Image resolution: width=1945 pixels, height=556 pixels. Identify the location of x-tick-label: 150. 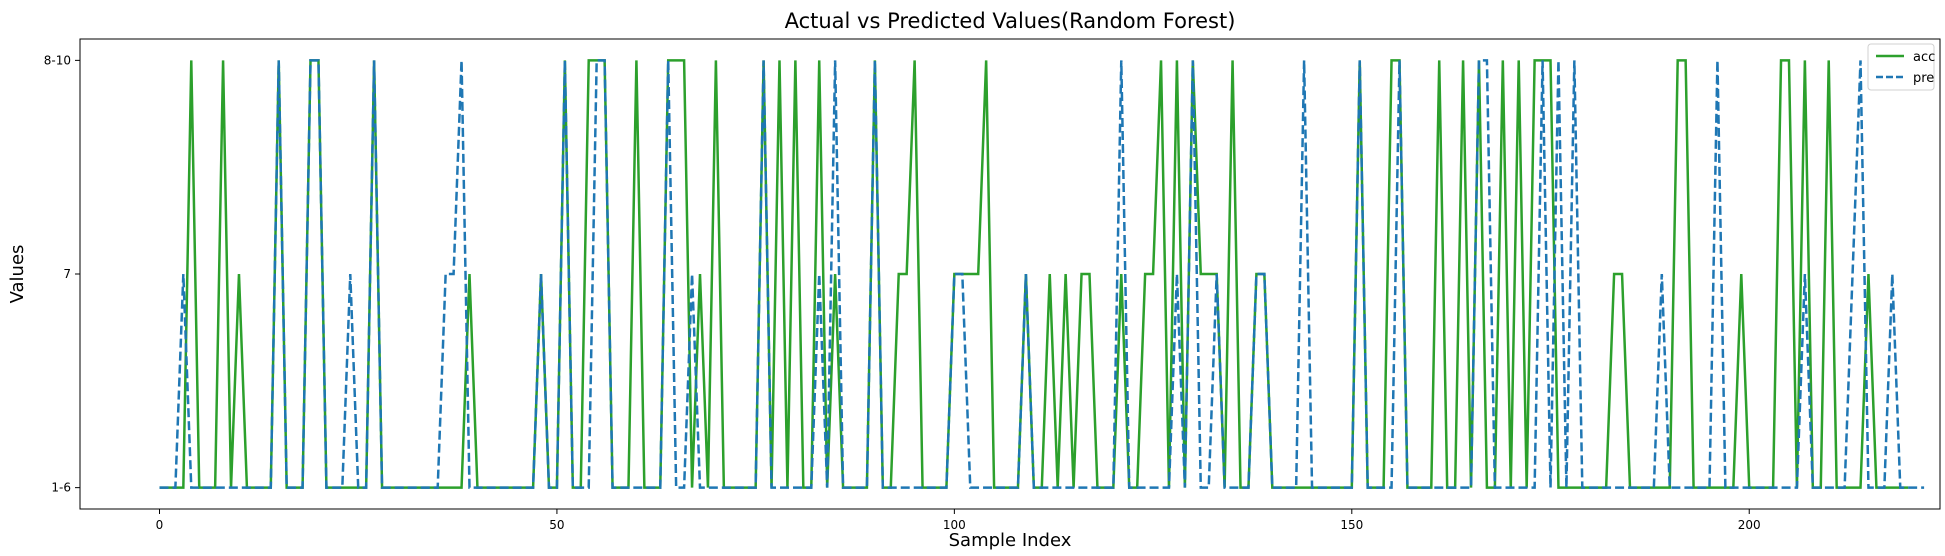
(1351, 525).